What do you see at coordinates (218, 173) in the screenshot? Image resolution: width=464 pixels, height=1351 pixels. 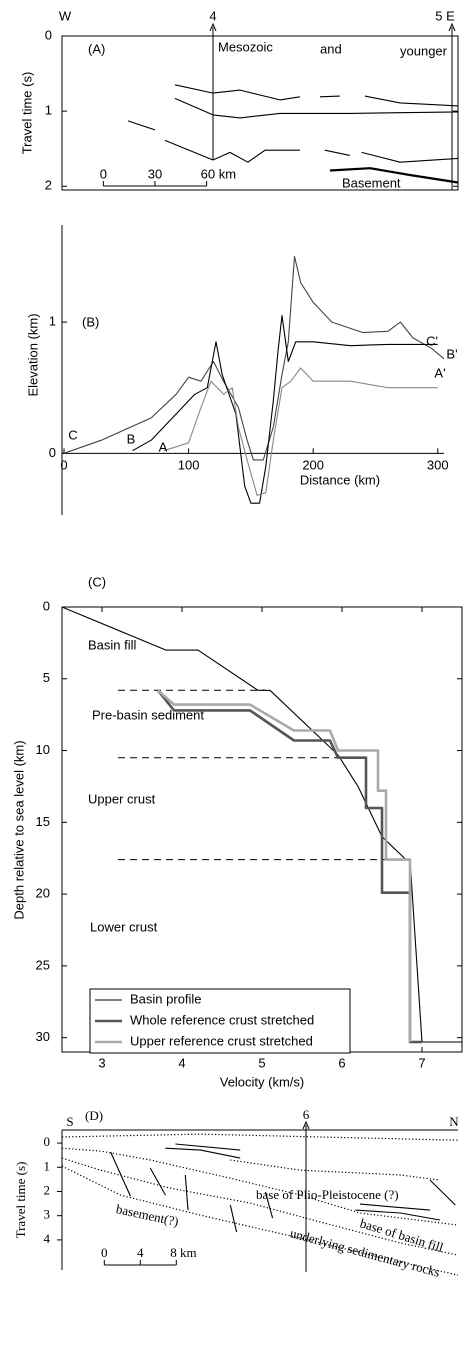 I see `scale-label: 60 km` at bounding box center [218, 173].